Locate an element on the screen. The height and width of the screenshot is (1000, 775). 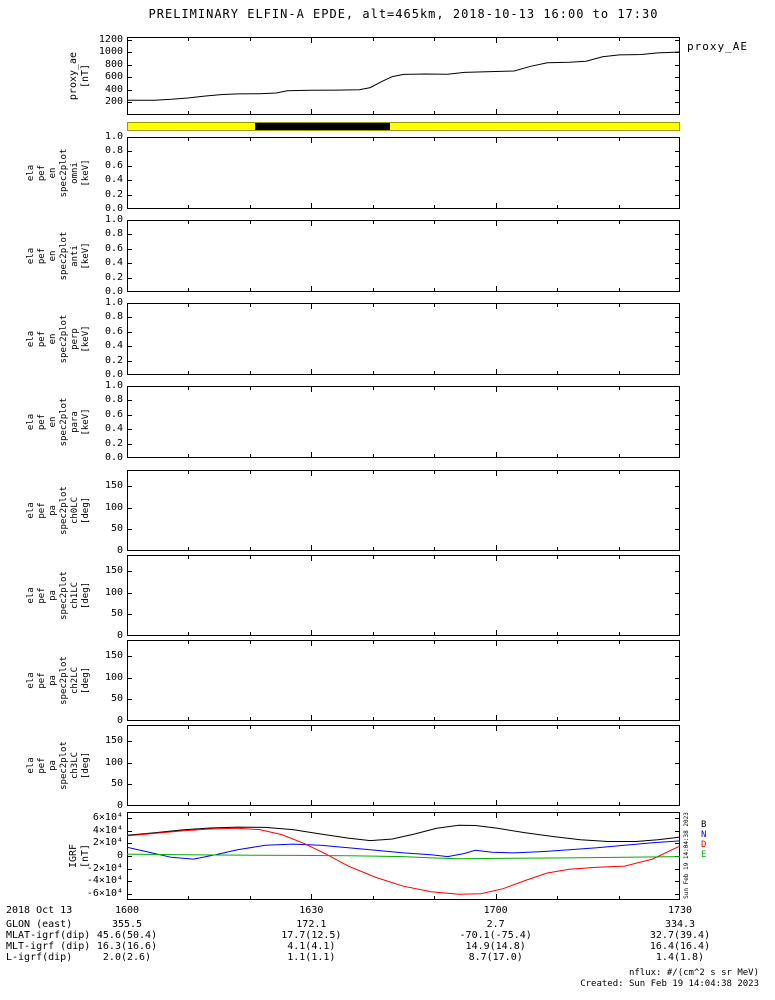
y-tick-label: 400 is located at coordinates (113, 89).